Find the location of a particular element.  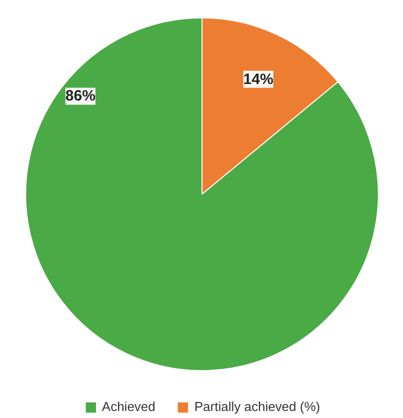

data-label: 14% is located at coordinates (258, 79).